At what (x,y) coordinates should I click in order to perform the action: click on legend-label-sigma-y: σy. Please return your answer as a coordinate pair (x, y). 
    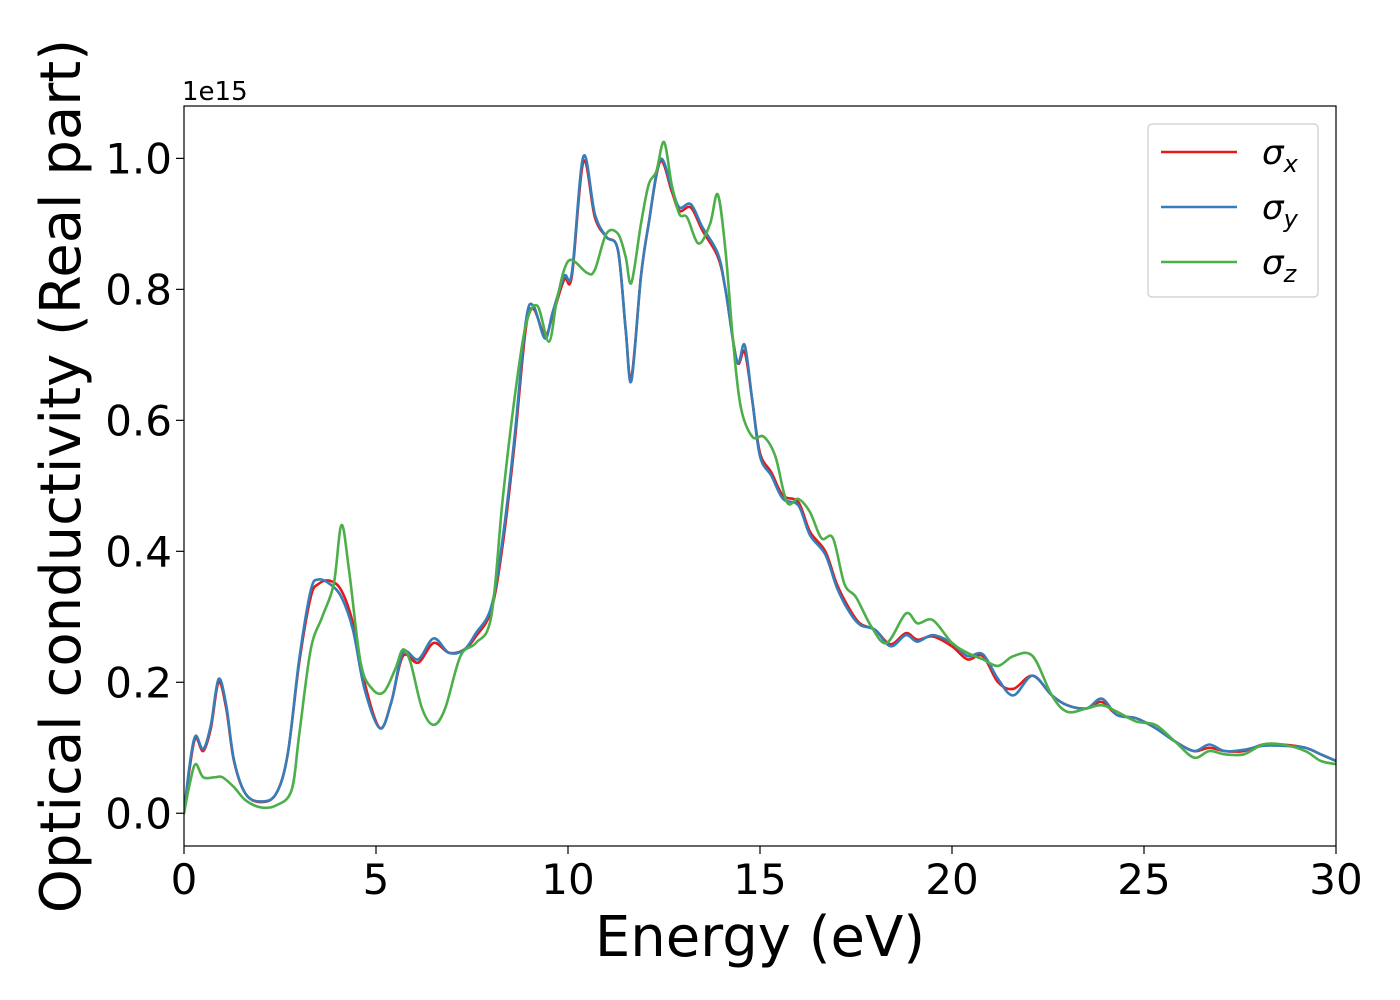
    Looking at the image, I should click on (1280, 210).